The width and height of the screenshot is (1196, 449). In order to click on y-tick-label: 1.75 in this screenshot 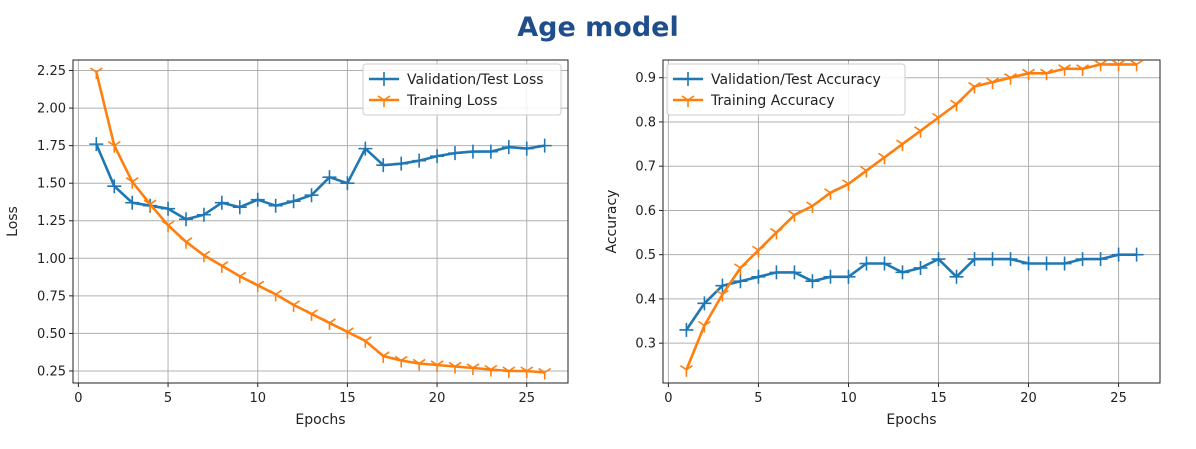, I will do `click(51, 146)`.